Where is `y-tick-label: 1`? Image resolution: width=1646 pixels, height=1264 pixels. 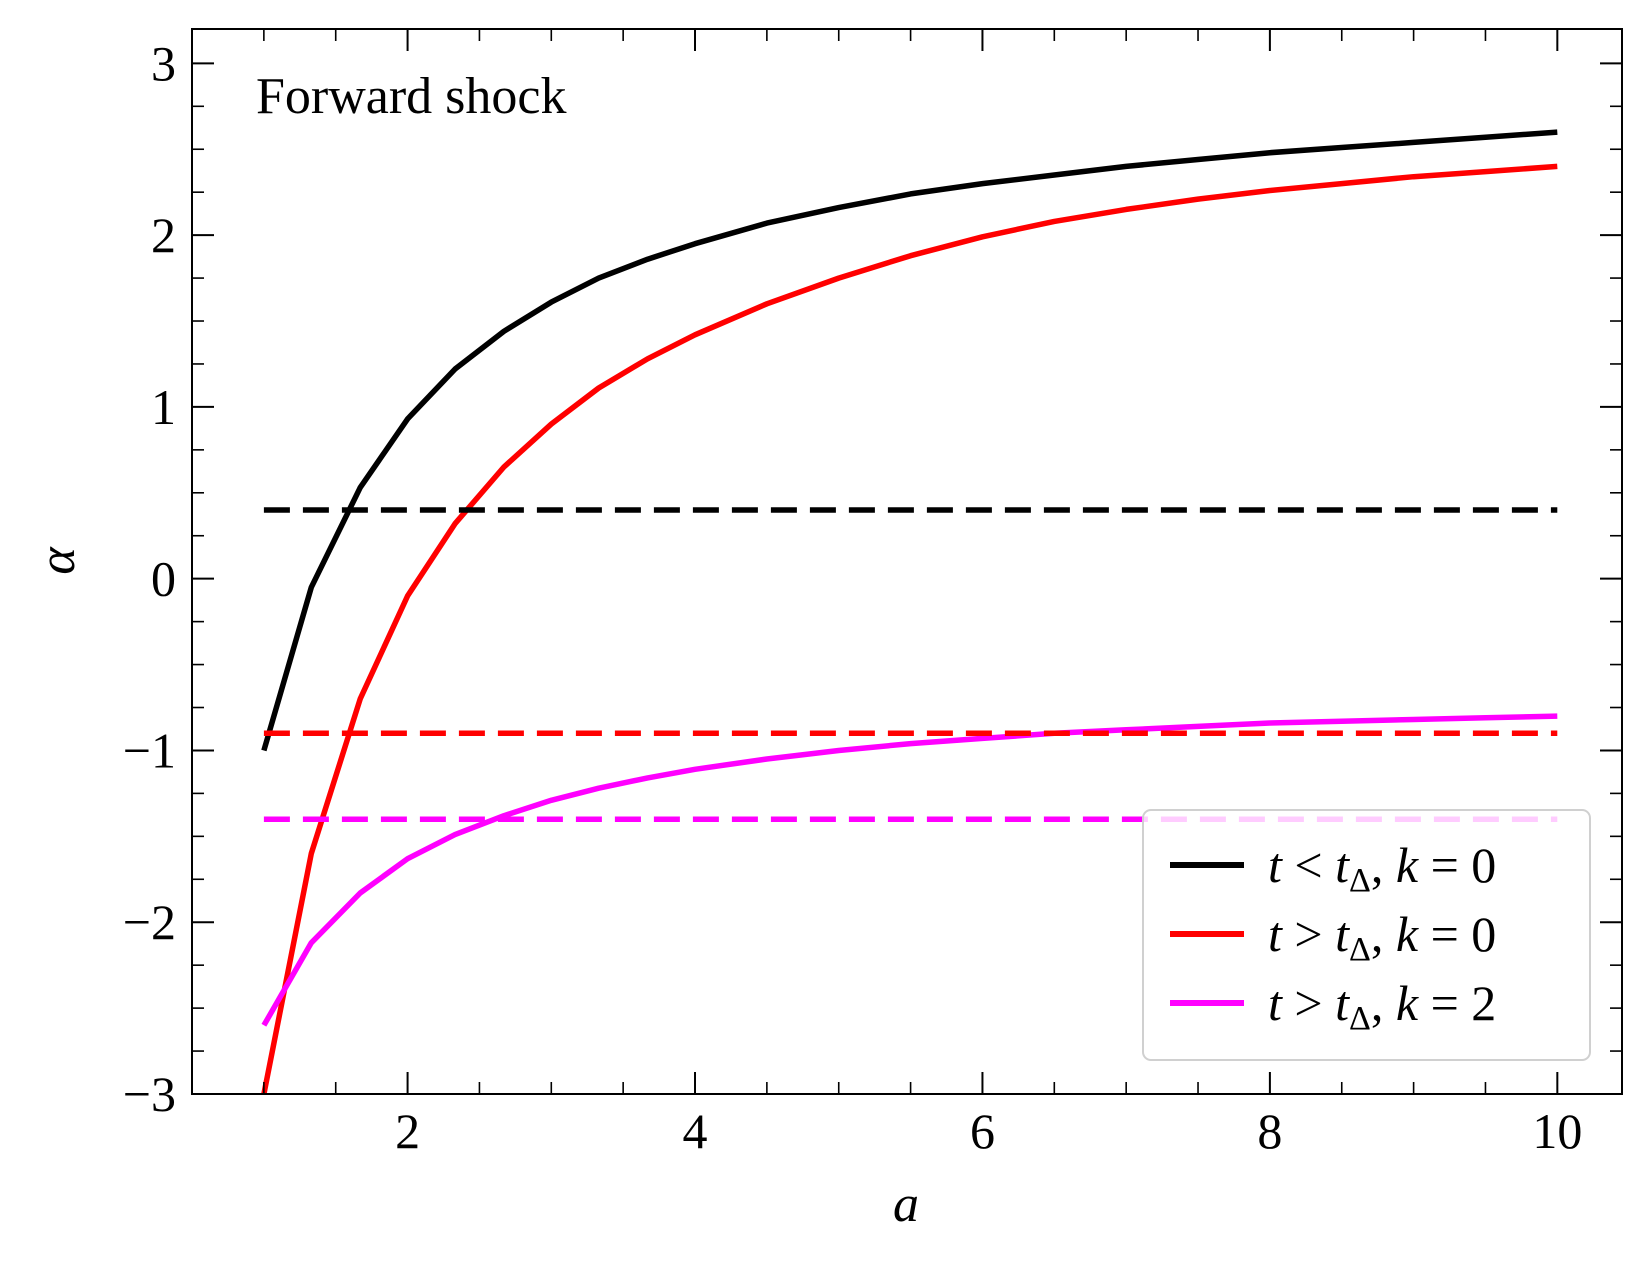 y-tick-label: 1 is located at coordinates (163, 407).